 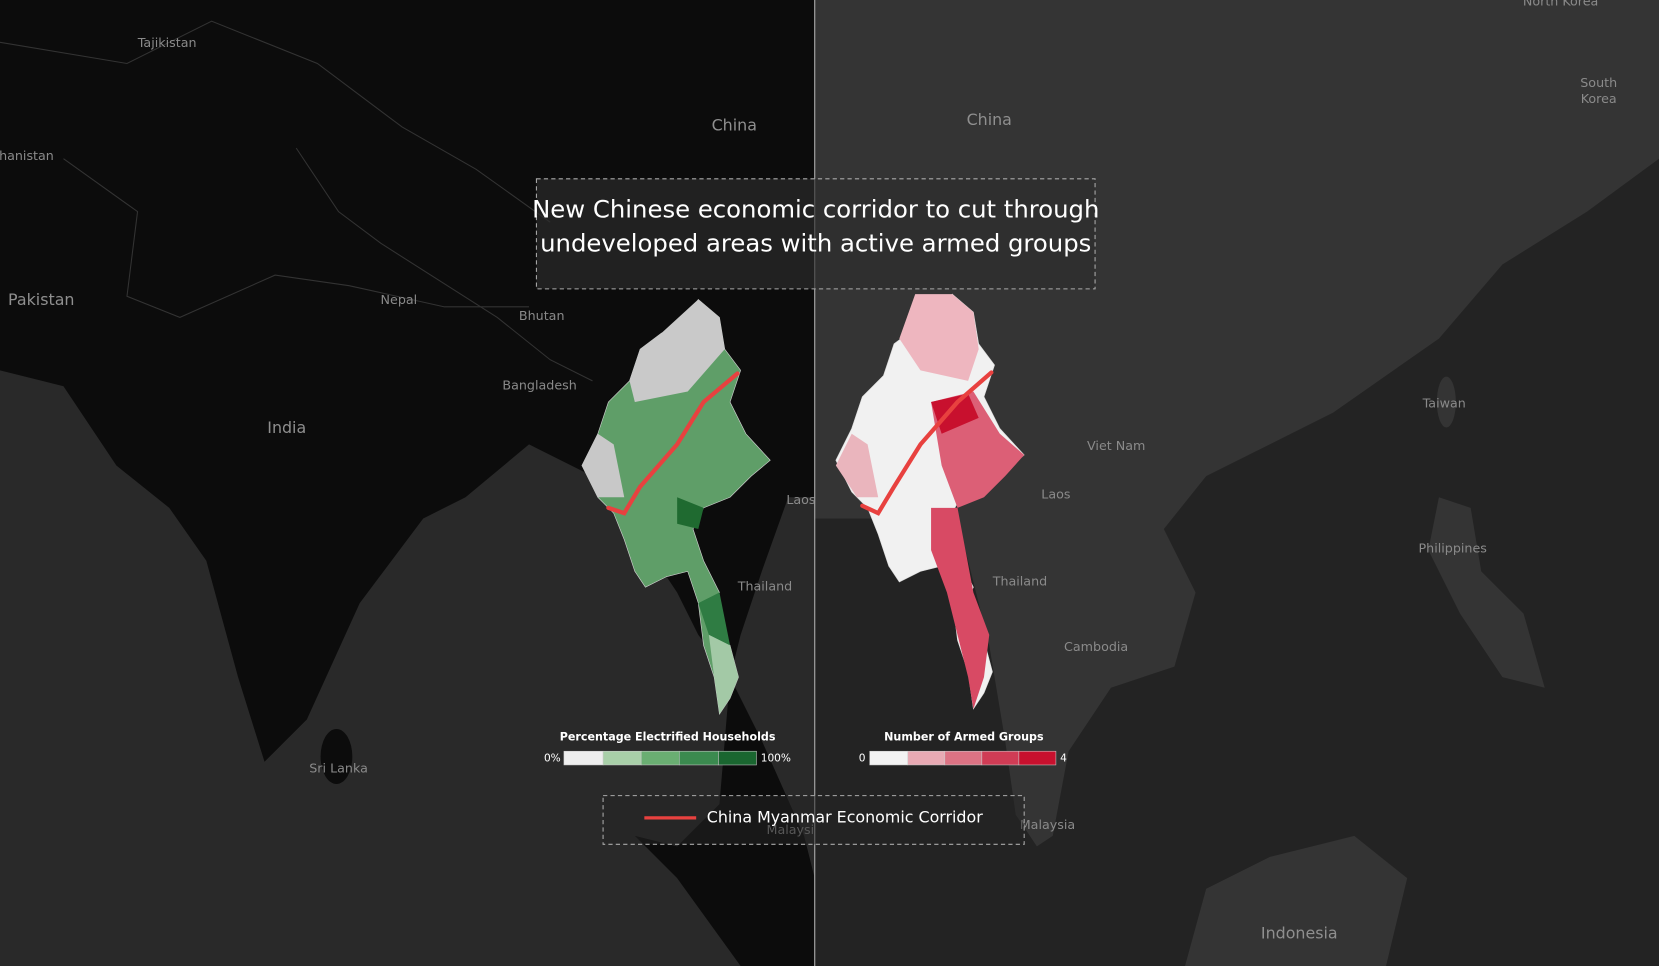 I want to click on place-label: Korea, so click(x=1599, y=98).